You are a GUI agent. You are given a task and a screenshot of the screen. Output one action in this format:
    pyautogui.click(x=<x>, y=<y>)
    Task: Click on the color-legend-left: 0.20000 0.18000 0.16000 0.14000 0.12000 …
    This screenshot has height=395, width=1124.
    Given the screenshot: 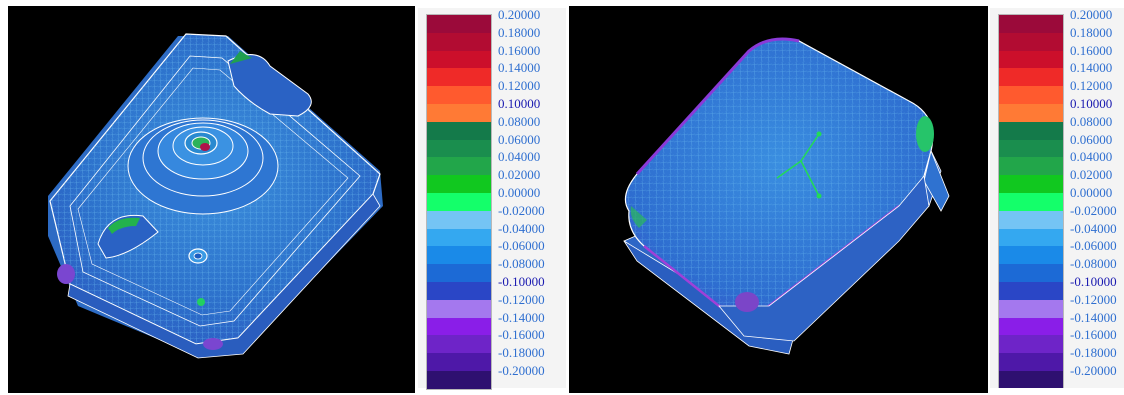 What is the action you would take?
    pyautogui.click(x=492, y=198)
    